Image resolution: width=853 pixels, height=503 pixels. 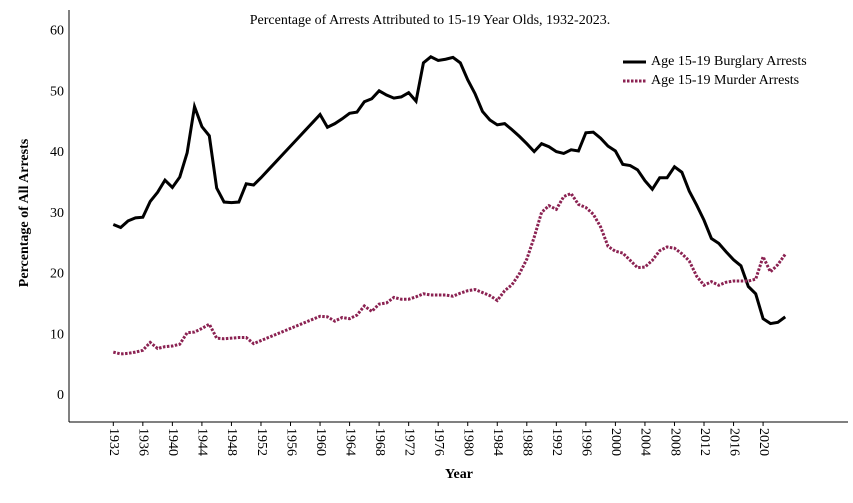 What do you see at coordinates (261, 442) in the screenshot?
I see `x-tick-label: 1952` at bounding box center [261, 442].